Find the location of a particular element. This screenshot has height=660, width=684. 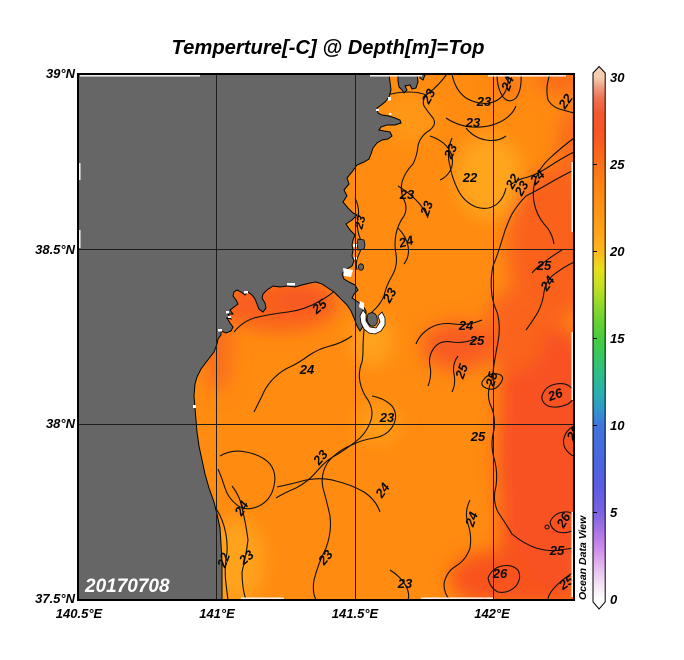

svg-text: 141.5°E is located at coordinates (355, 613).